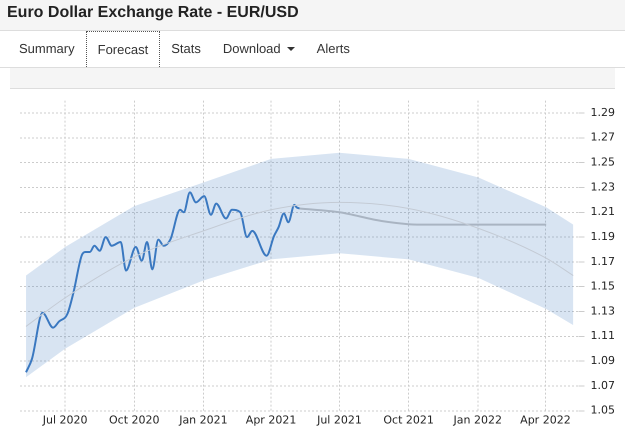 Image resolution: width=625 pixels, height=440 pixels. I want to click on y-tick-label: 1.11, so click(603, 335).